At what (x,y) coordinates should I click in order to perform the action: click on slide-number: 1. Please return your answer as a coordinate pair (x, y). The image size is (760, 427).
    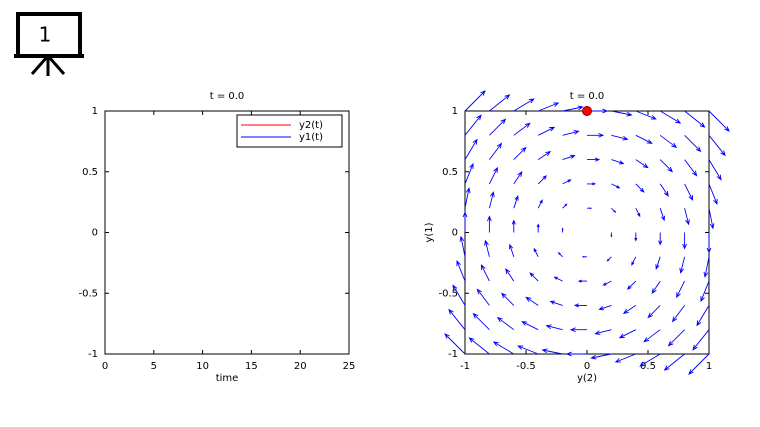
    Looking at the image, I should click on (45, 35).